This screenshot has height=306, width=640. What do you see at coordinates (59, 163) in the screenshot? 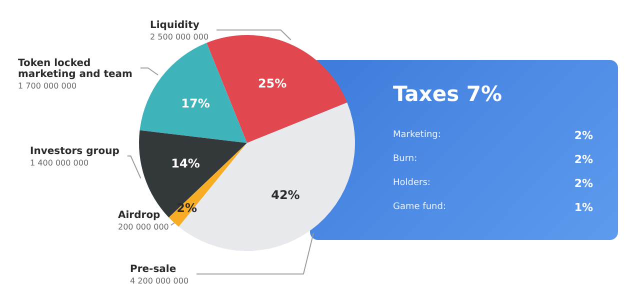
I see `text: 1 400 000 000` at bounding box center [59, 163].